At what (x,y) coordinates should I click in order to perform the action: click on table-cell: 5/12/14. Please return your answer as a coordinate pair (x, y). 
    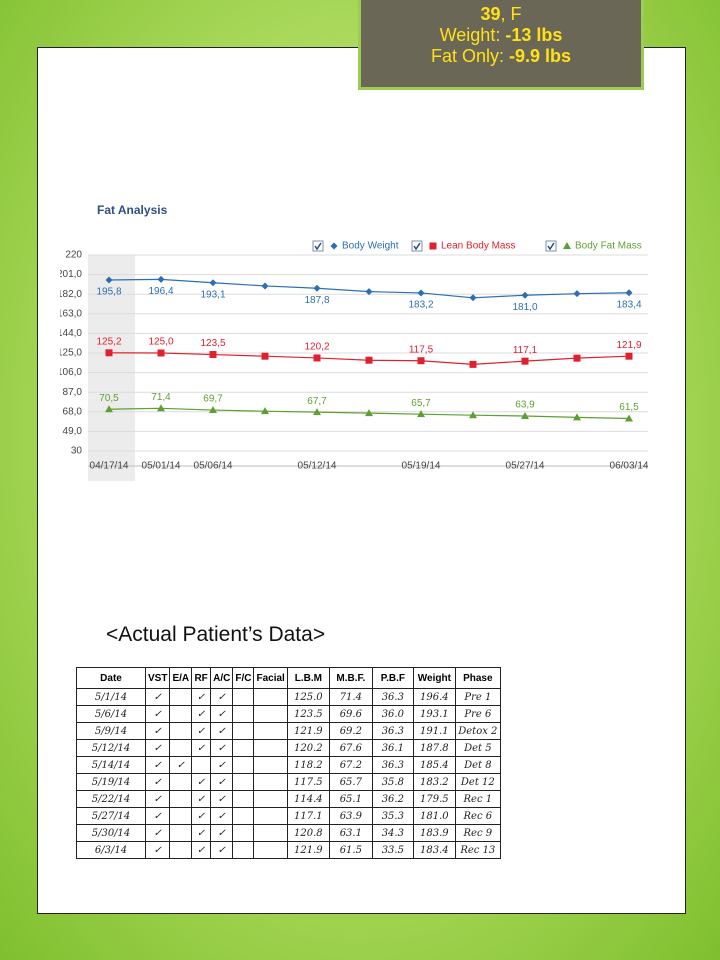
    Looking at the image, I should click on (111, 748).